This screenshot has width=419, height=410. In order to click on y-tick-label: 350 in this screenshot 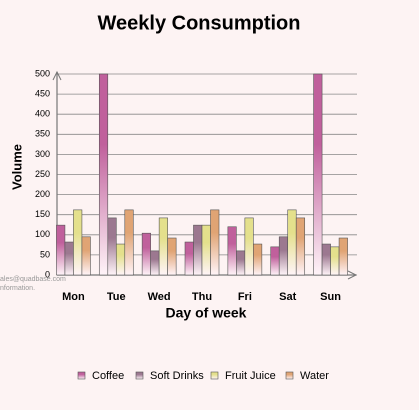, I will do `click(42, 134)`.